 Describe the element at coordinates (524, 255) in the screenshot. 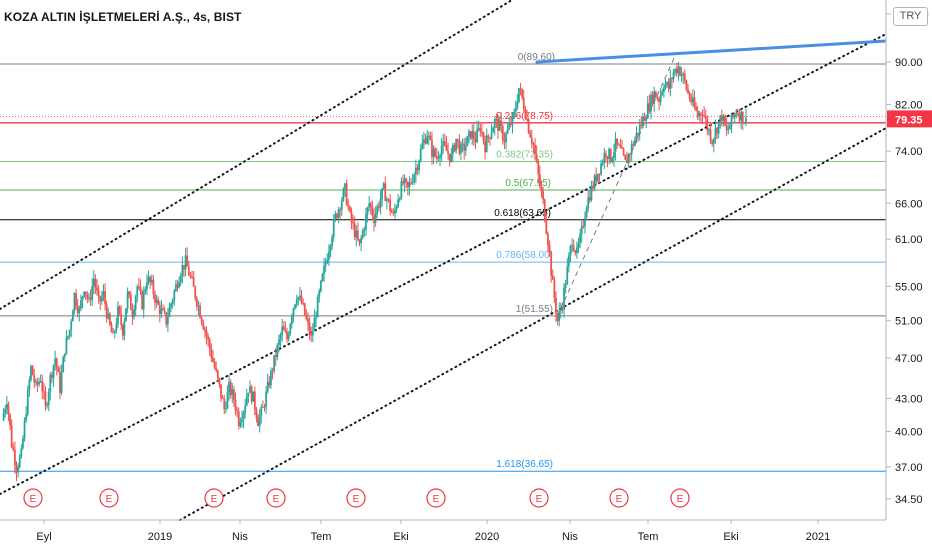

I see `fib-level-label: 0.786(58.00)` at that location.